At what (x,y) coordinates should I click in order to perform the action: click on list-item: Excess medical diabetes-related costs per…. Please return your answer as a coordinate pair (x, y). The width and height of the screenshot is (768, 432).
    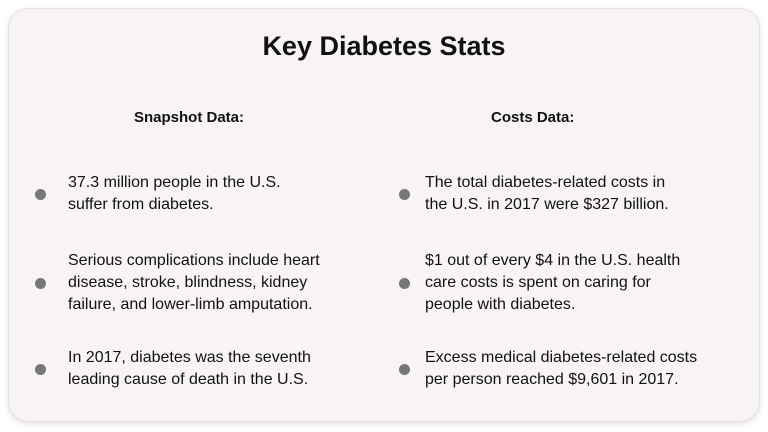
    Looking at the image, I should click on (573, 369).